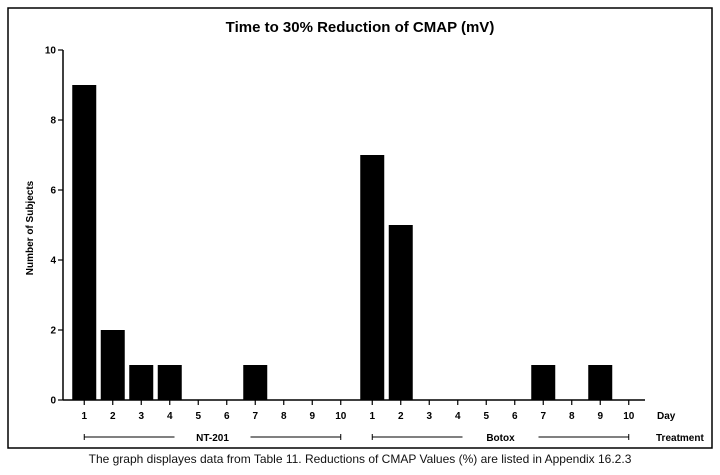 The width and height of the screenshot is (720, 475). I want to click on chart-title: Time to 30% Reduction of CMAP (mV), so click(360, 27).